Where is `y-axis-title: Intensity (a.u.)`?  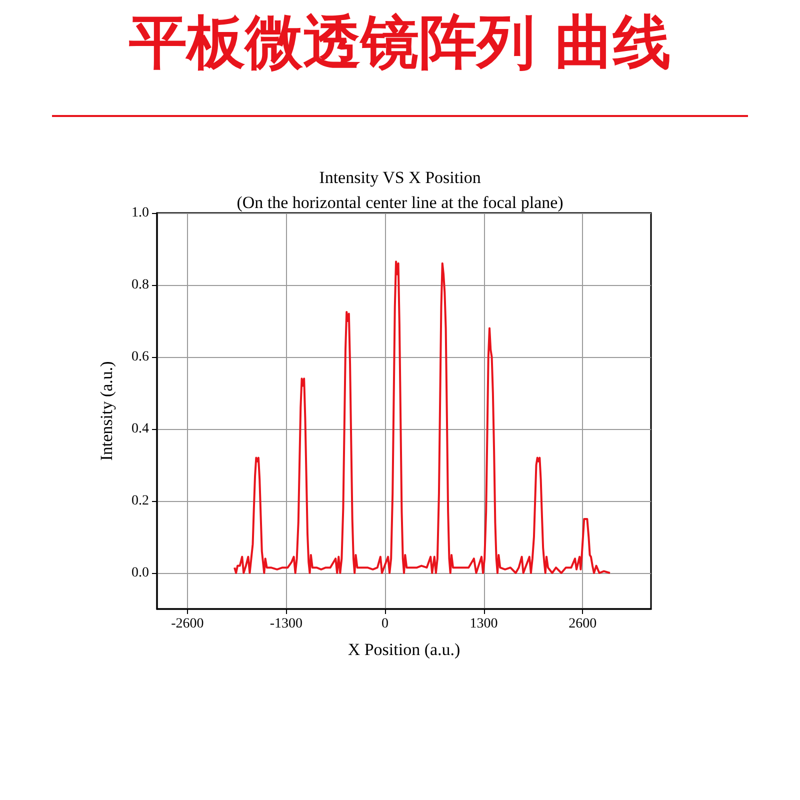
y-axis-title: Intensity (a.u.) is located at coordinates (106, 411).